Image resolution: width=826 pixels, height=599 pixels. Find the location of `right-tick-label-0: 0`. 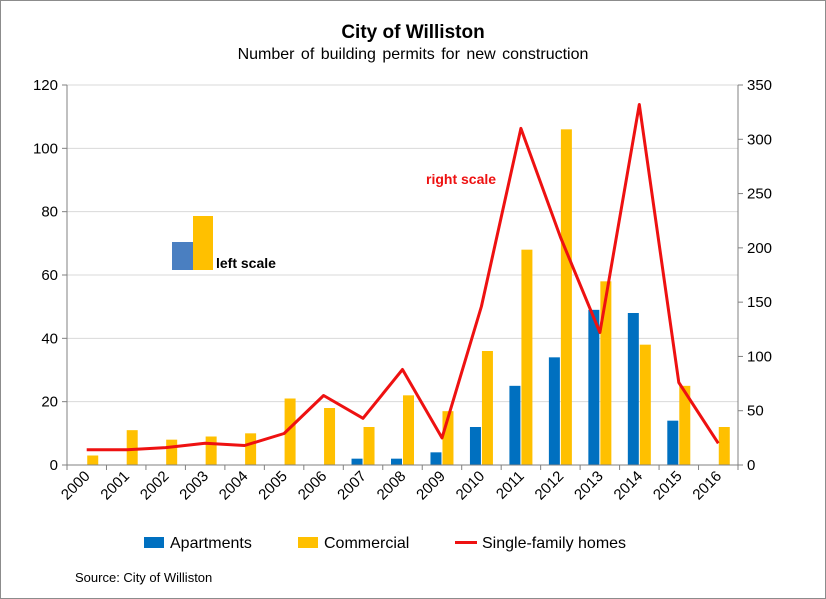

right-tick-label-0: 0 is located at coordinates (751, 465).